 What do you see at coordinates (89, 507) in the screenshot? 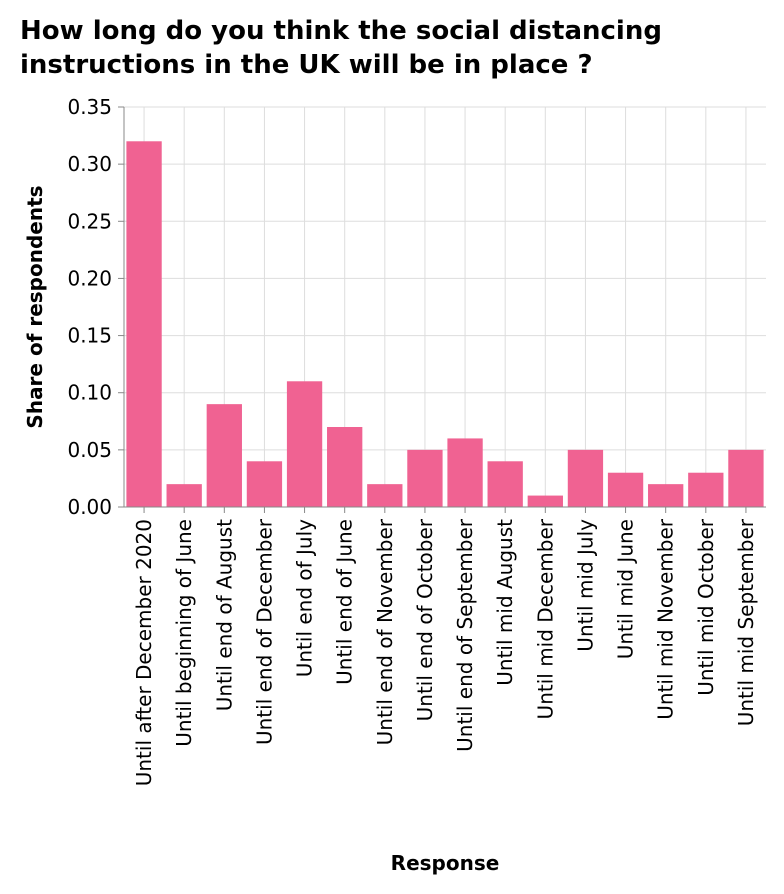
I see `y-tick-label: 0.00` at bounding box center [89, 507].